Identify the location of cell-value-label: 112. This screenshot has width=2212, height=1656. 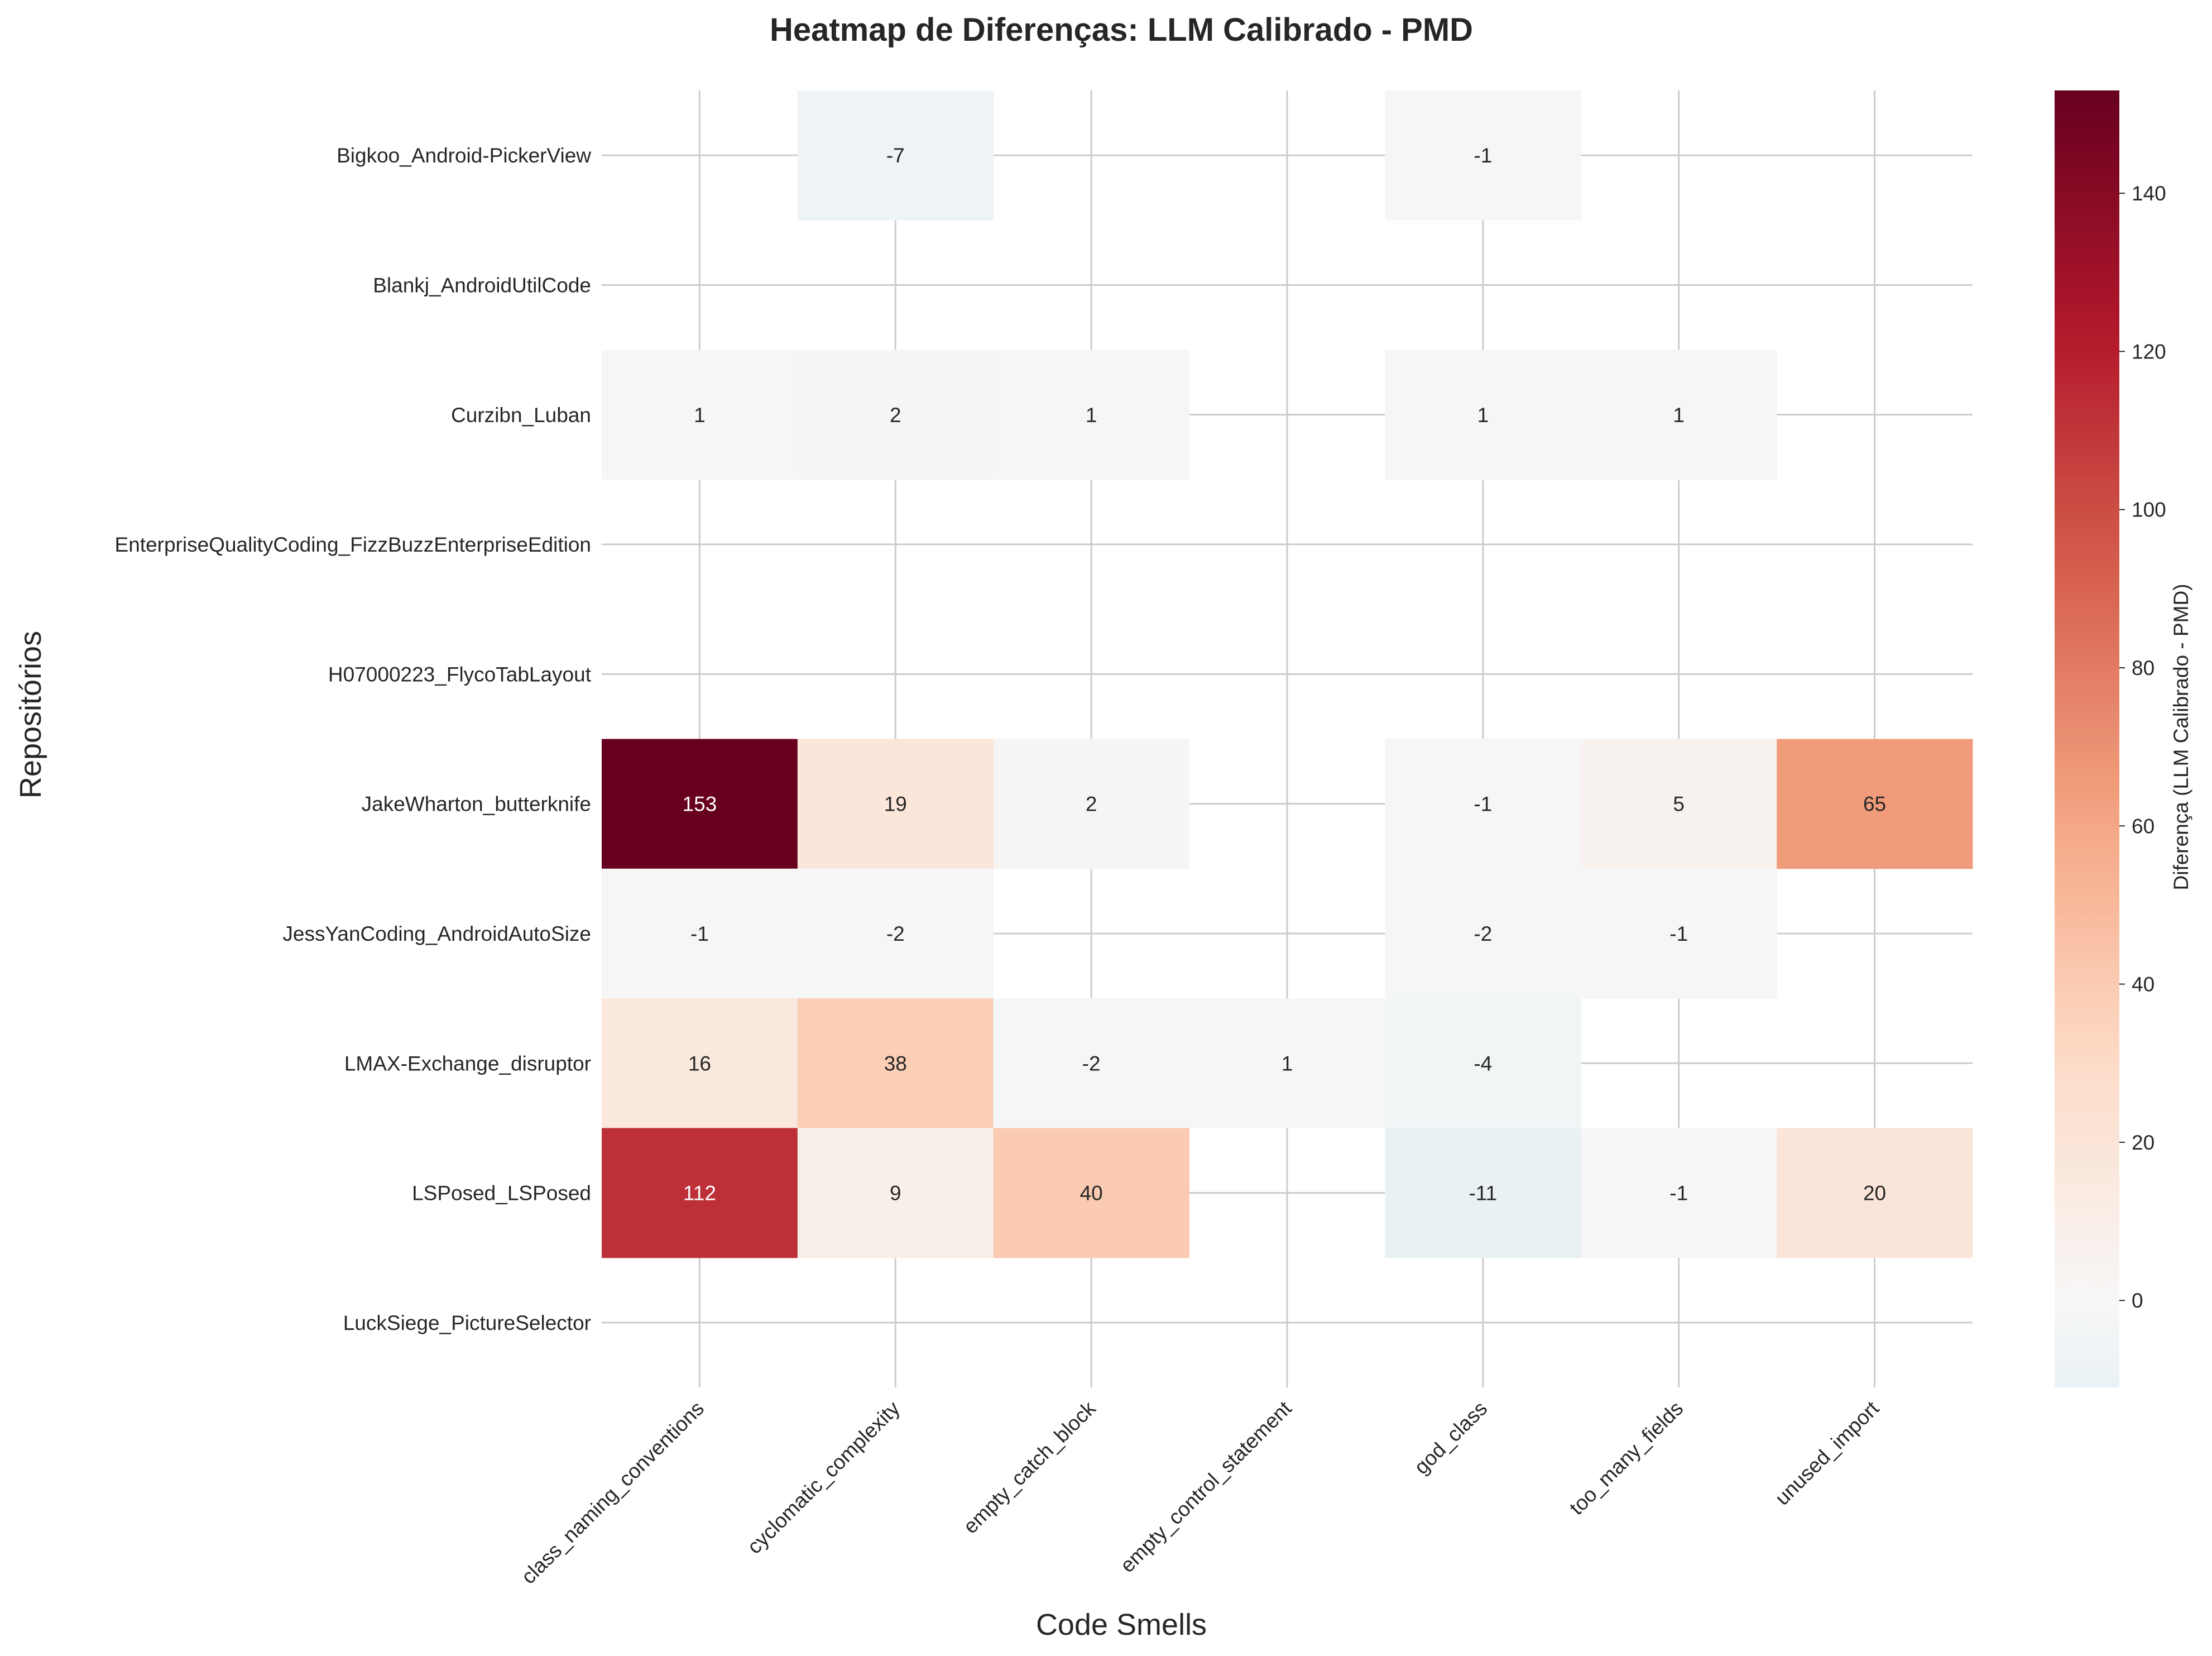
(700, 1193).